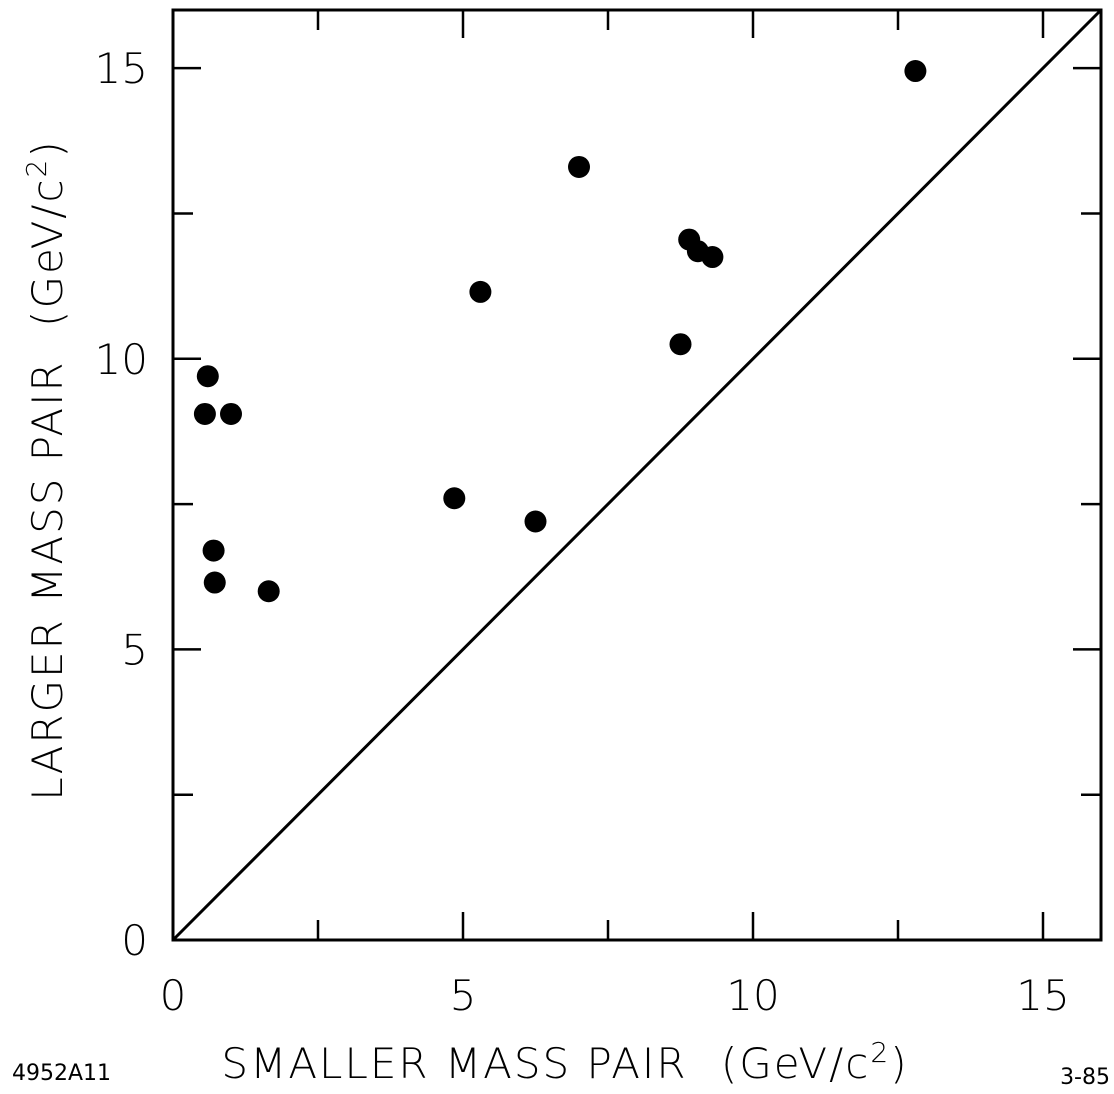 The image size is (1114, 1094). What do you see at coordinates (134, 649) in the screenshot?
I see `y-tick-label: 5` at bounding box center [134, 649].